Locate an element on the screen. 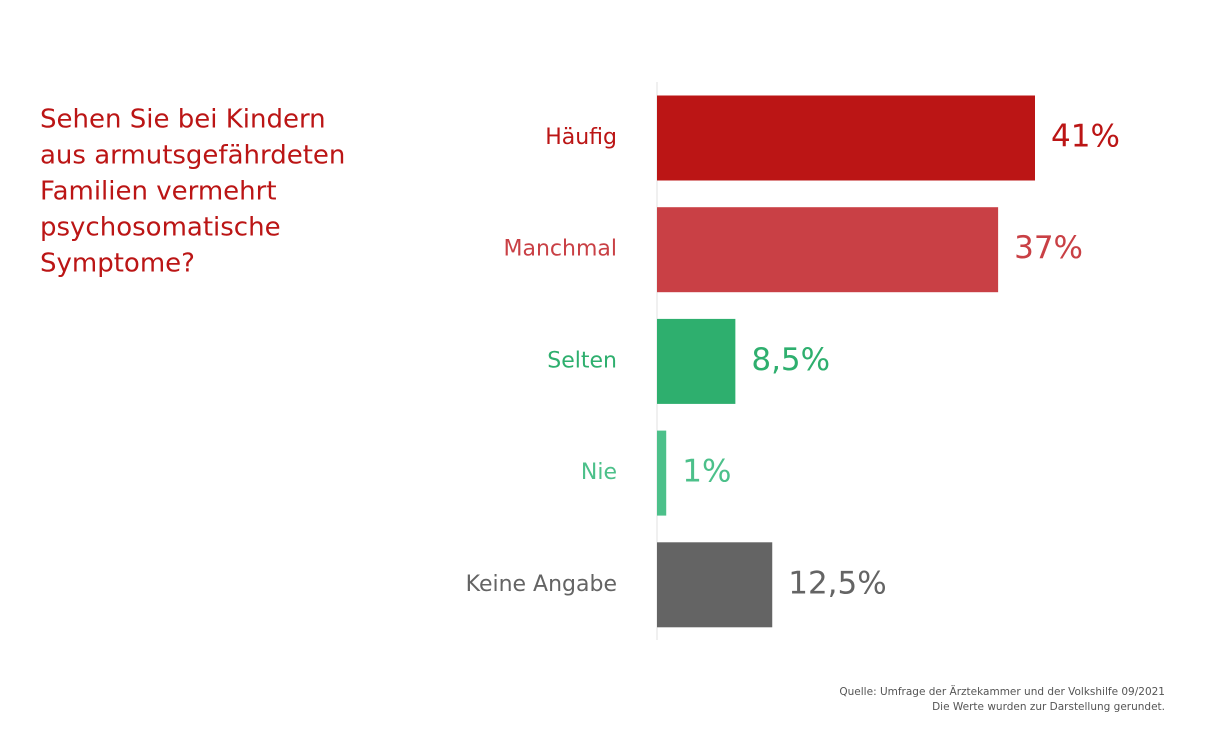 This screenshot has height=735, width=1216. value-label: 12,5% is located at coordinates (837, 583).